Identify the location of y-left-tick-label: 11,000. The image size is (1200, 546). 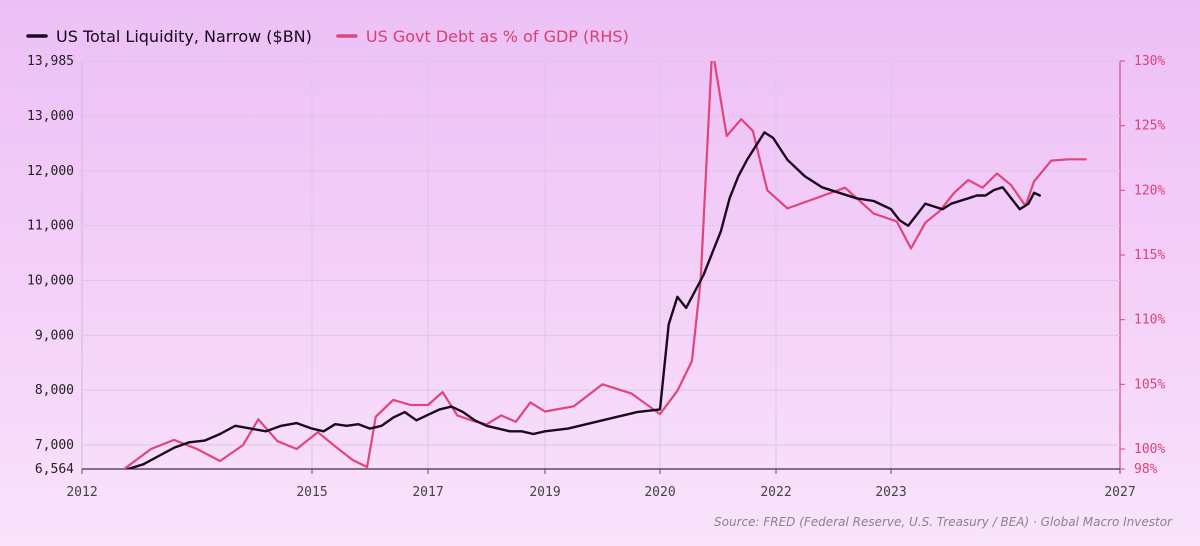
(50, 226).